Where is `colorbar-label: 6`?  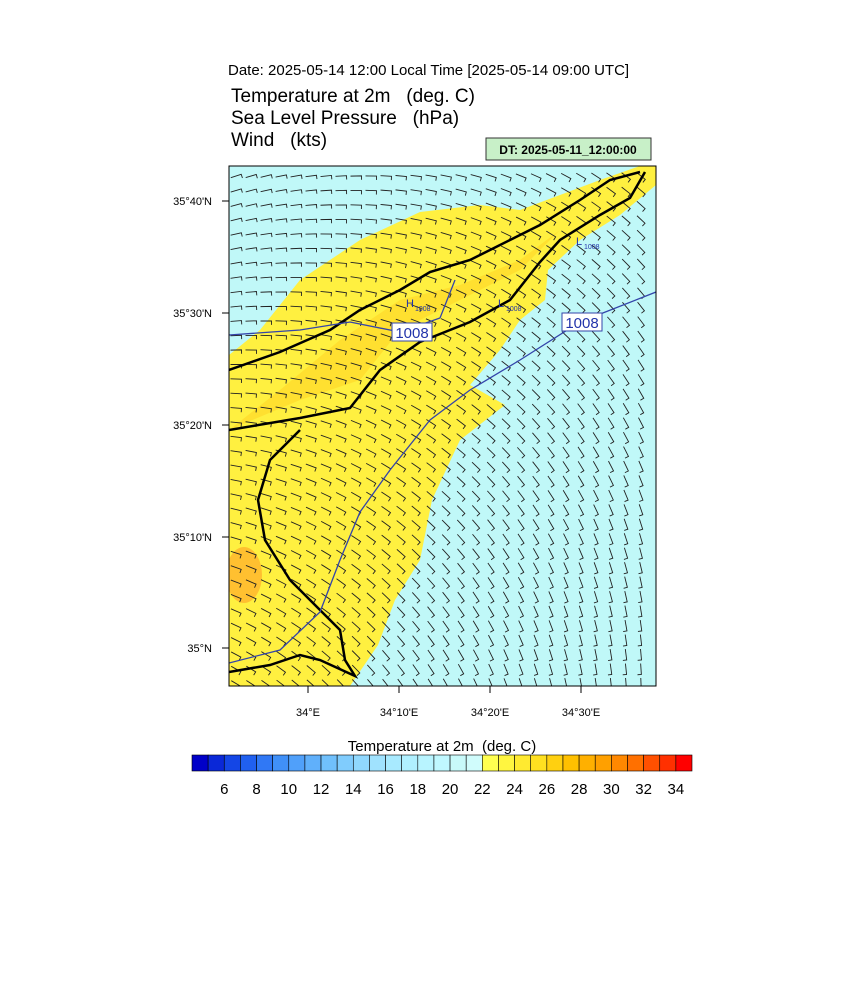
colorbar-label: 6 is located at coordinates (224, 789).